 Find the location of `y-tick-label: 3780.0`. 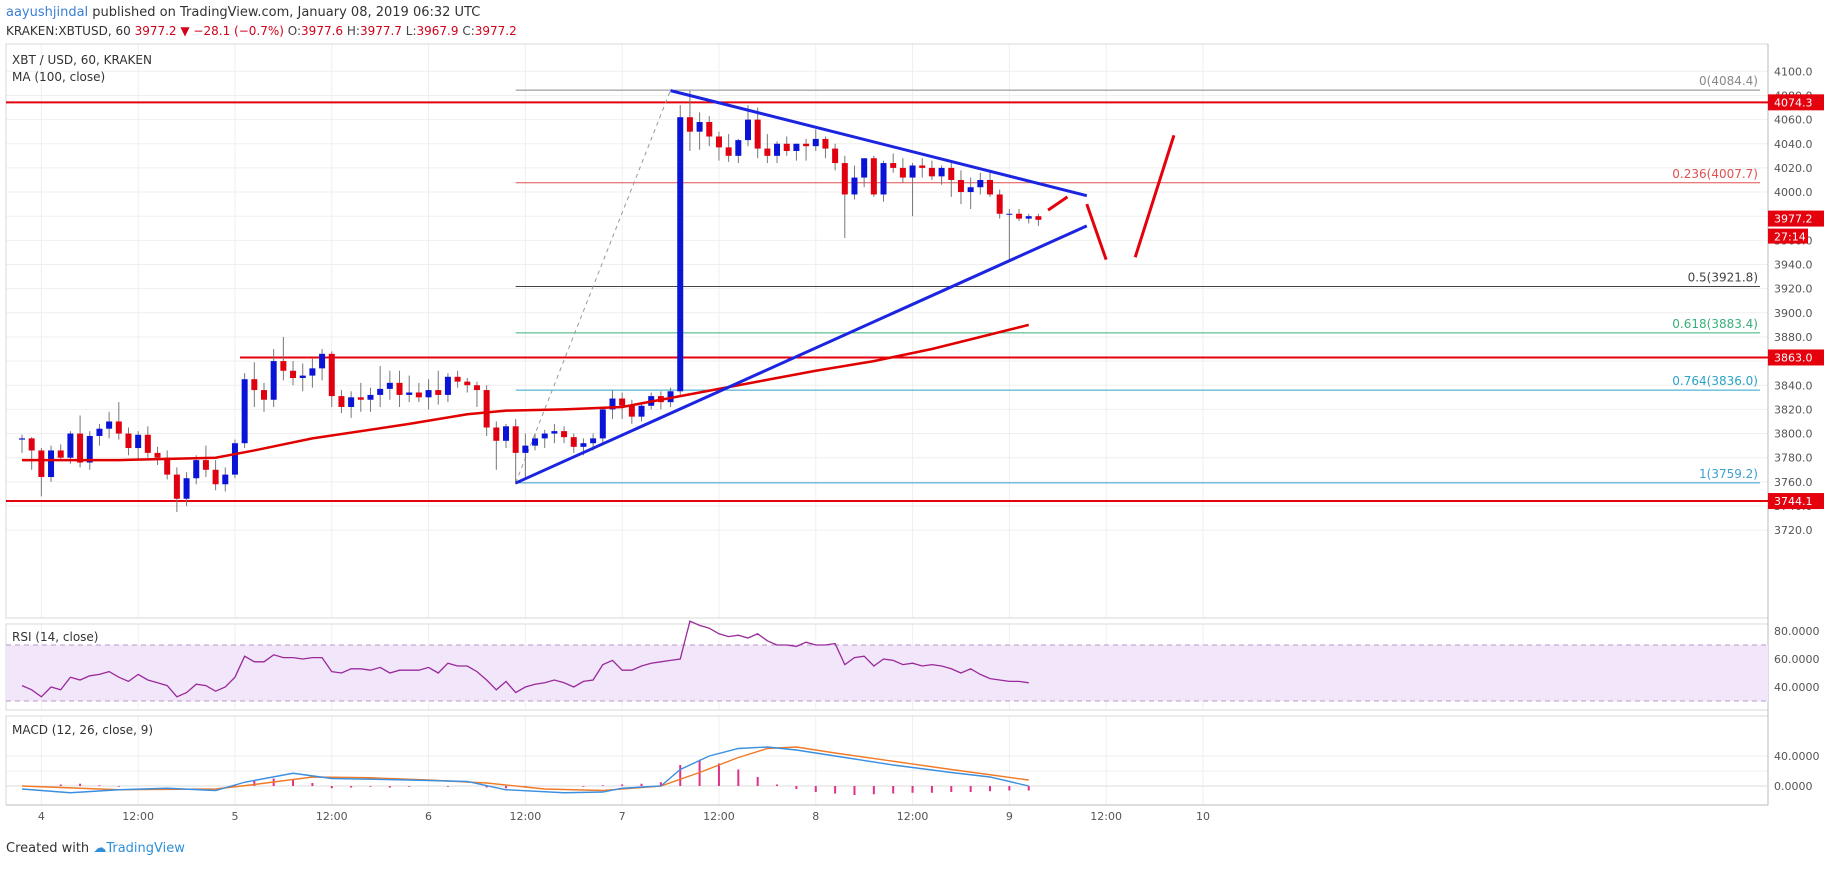

y-tick-label: 3780.0 is located at coordinates (1793, 458).